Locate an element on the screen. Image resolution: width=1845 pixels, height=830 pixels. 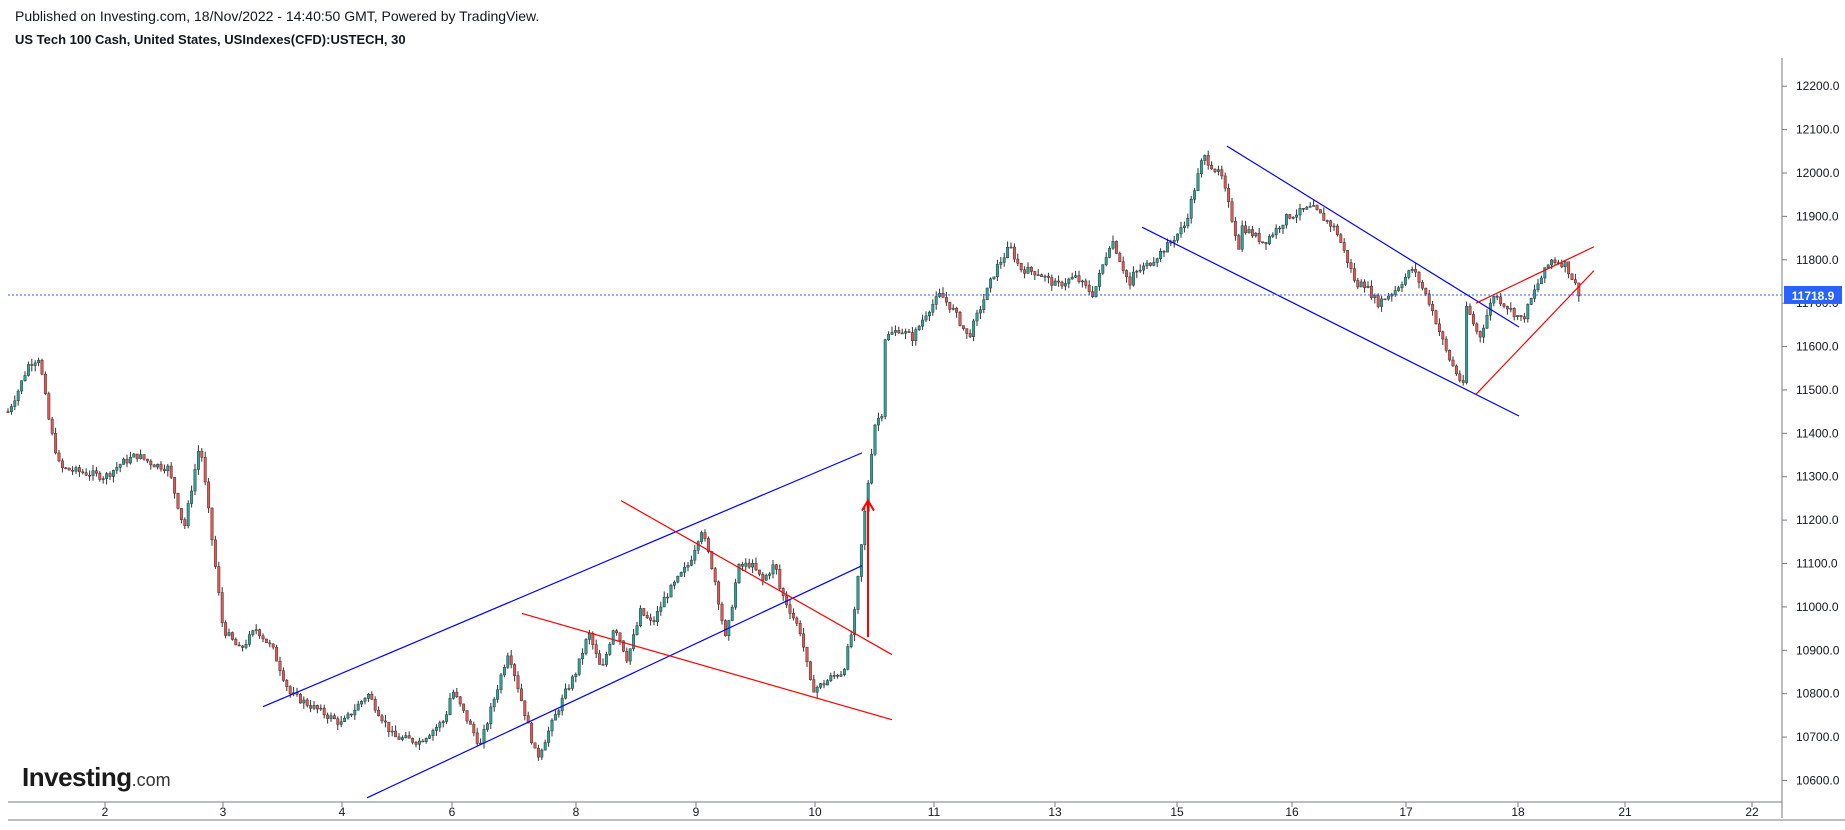
y-tick-label: 11500.0 is located at coordinates (1817, 390).